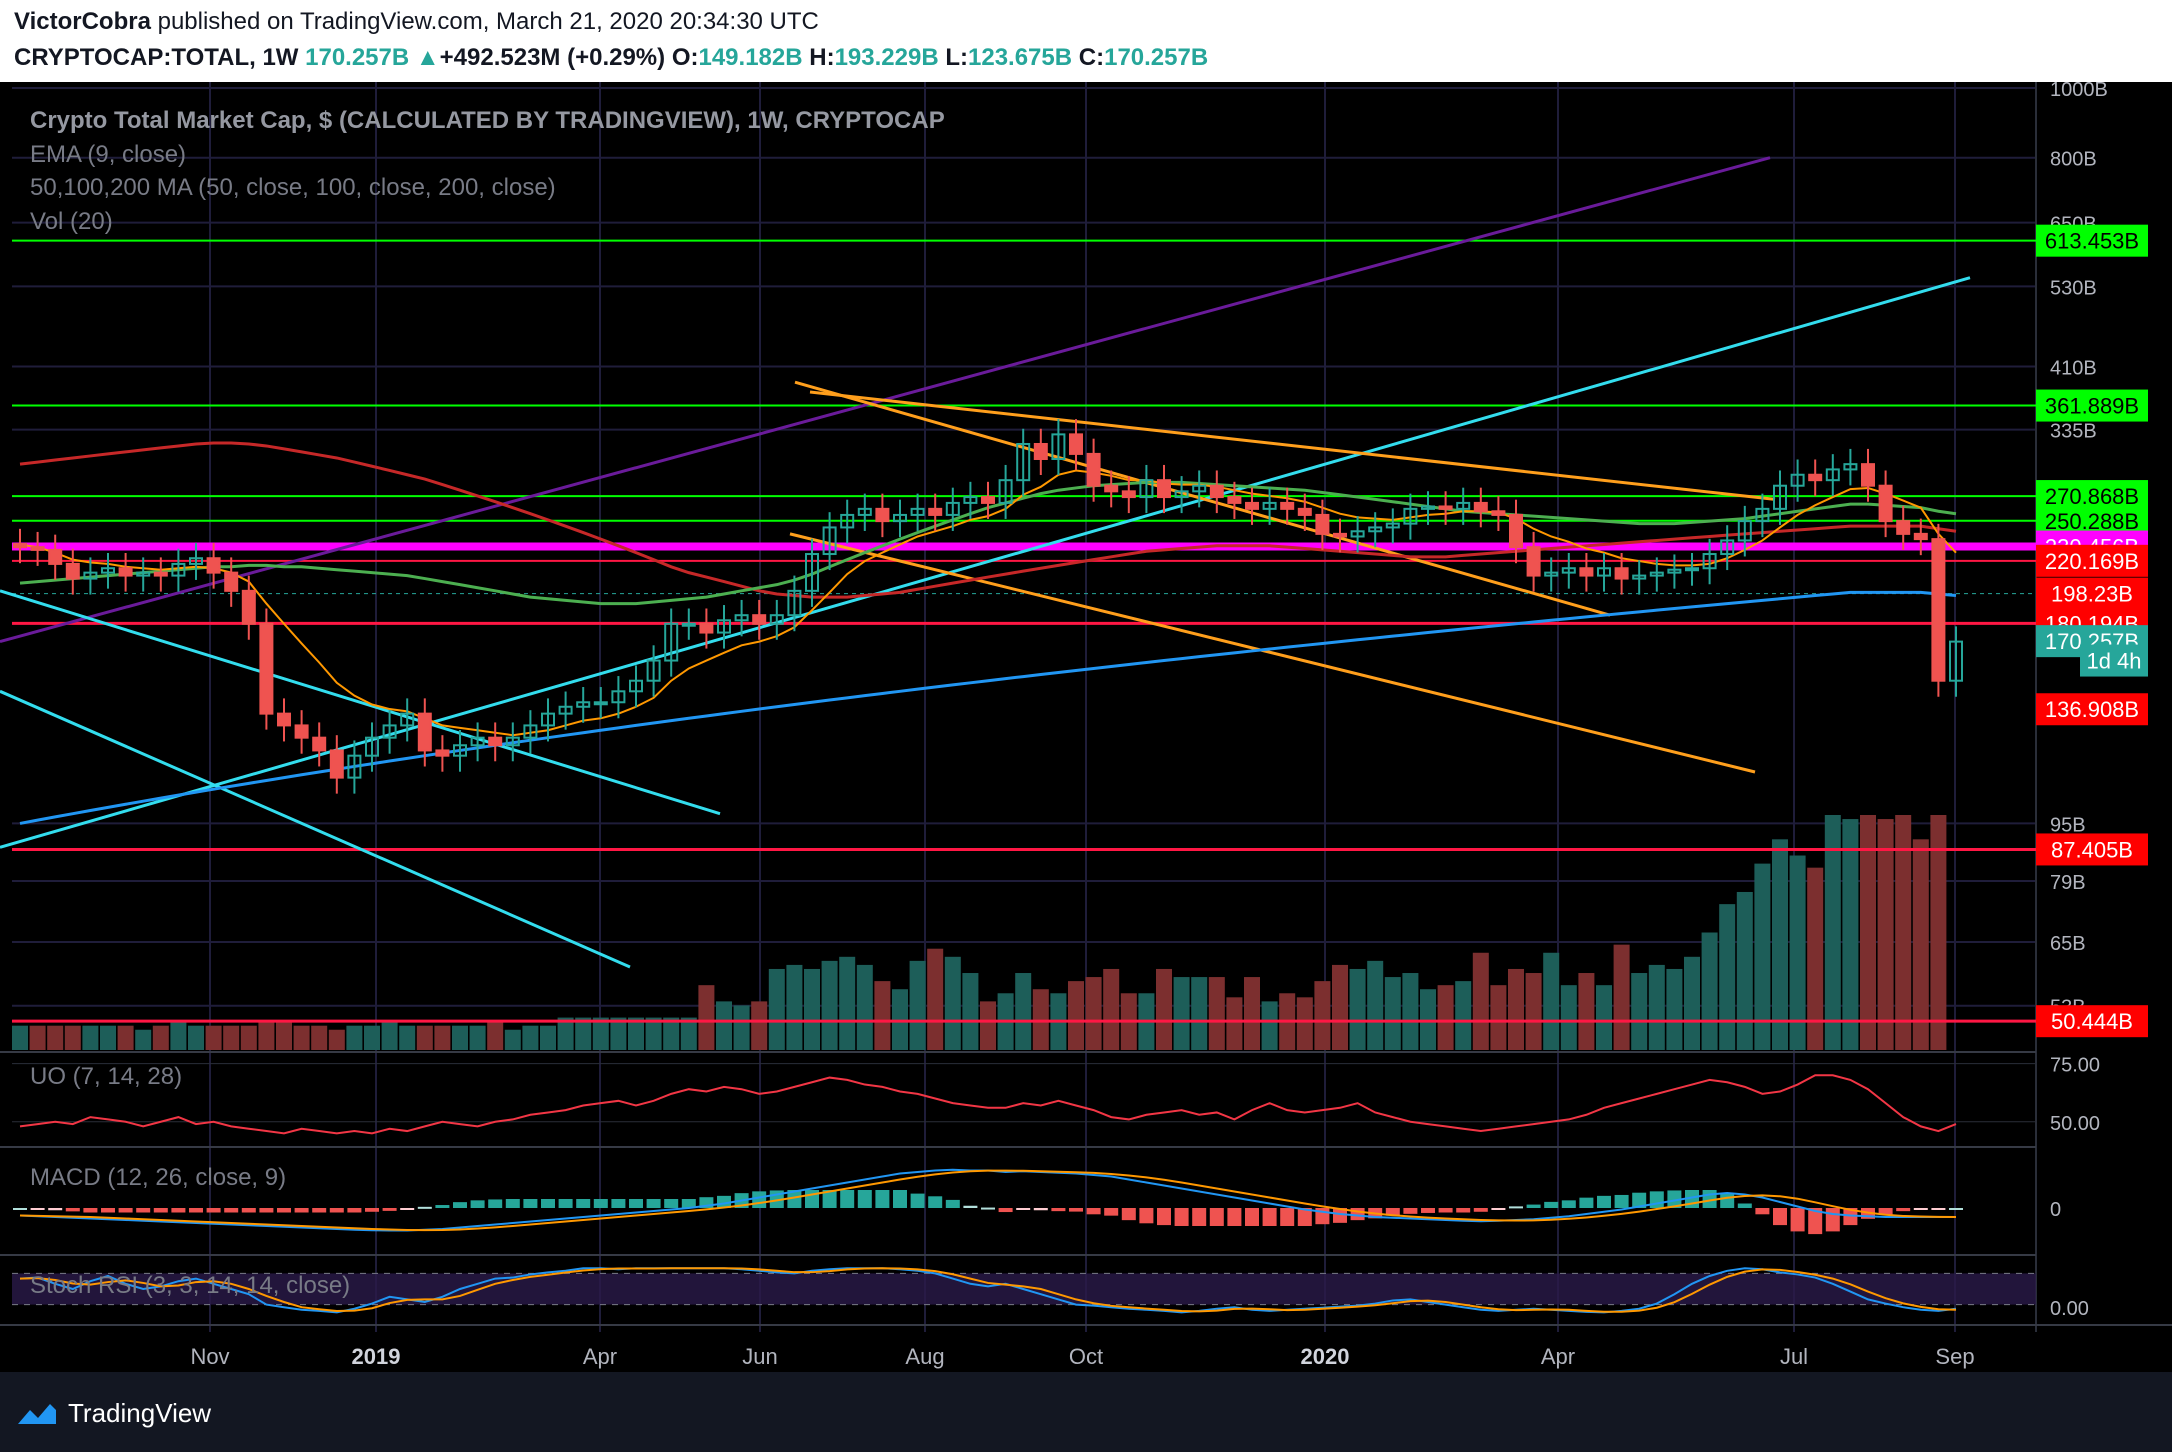 Image resolution: width=2172 pixels, height=1452 pixels. Describe the element at coordinates (112, 1413) in the screenshot. I see `tradingview-logo: TradingView` at that location.